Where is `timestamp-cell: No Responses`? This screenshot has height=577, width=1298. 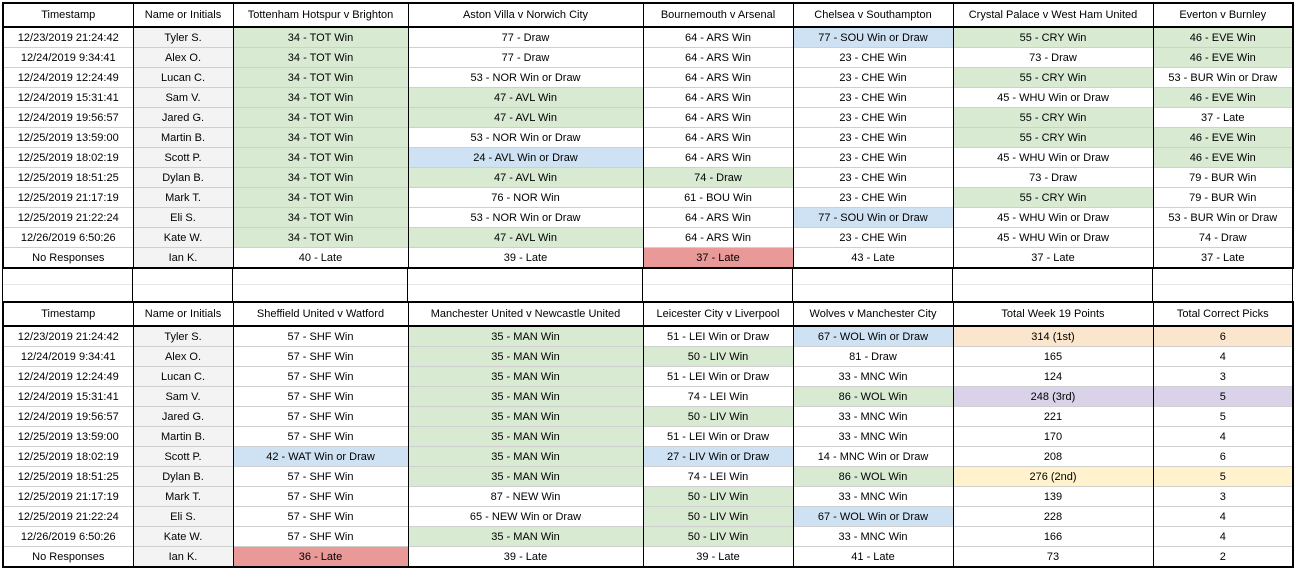 timestamp-cell: No Responses is located at coordinates (68, 556).